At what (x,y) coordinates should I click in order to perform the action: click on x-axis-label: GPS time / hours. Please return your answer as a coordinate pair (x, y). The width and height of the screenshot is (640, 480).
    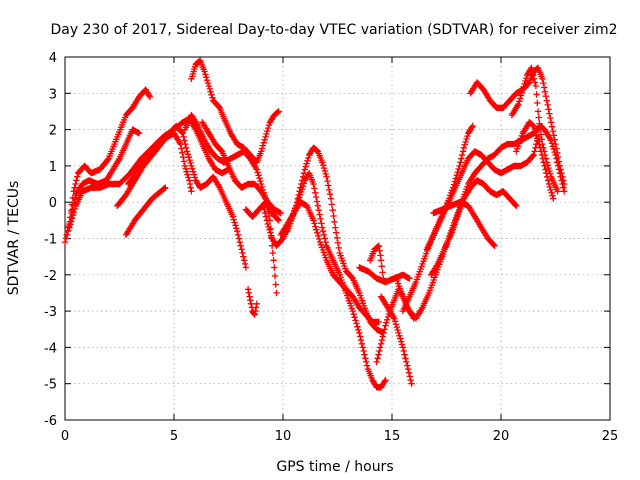
    Looking at the image, I should click on (334, 467).